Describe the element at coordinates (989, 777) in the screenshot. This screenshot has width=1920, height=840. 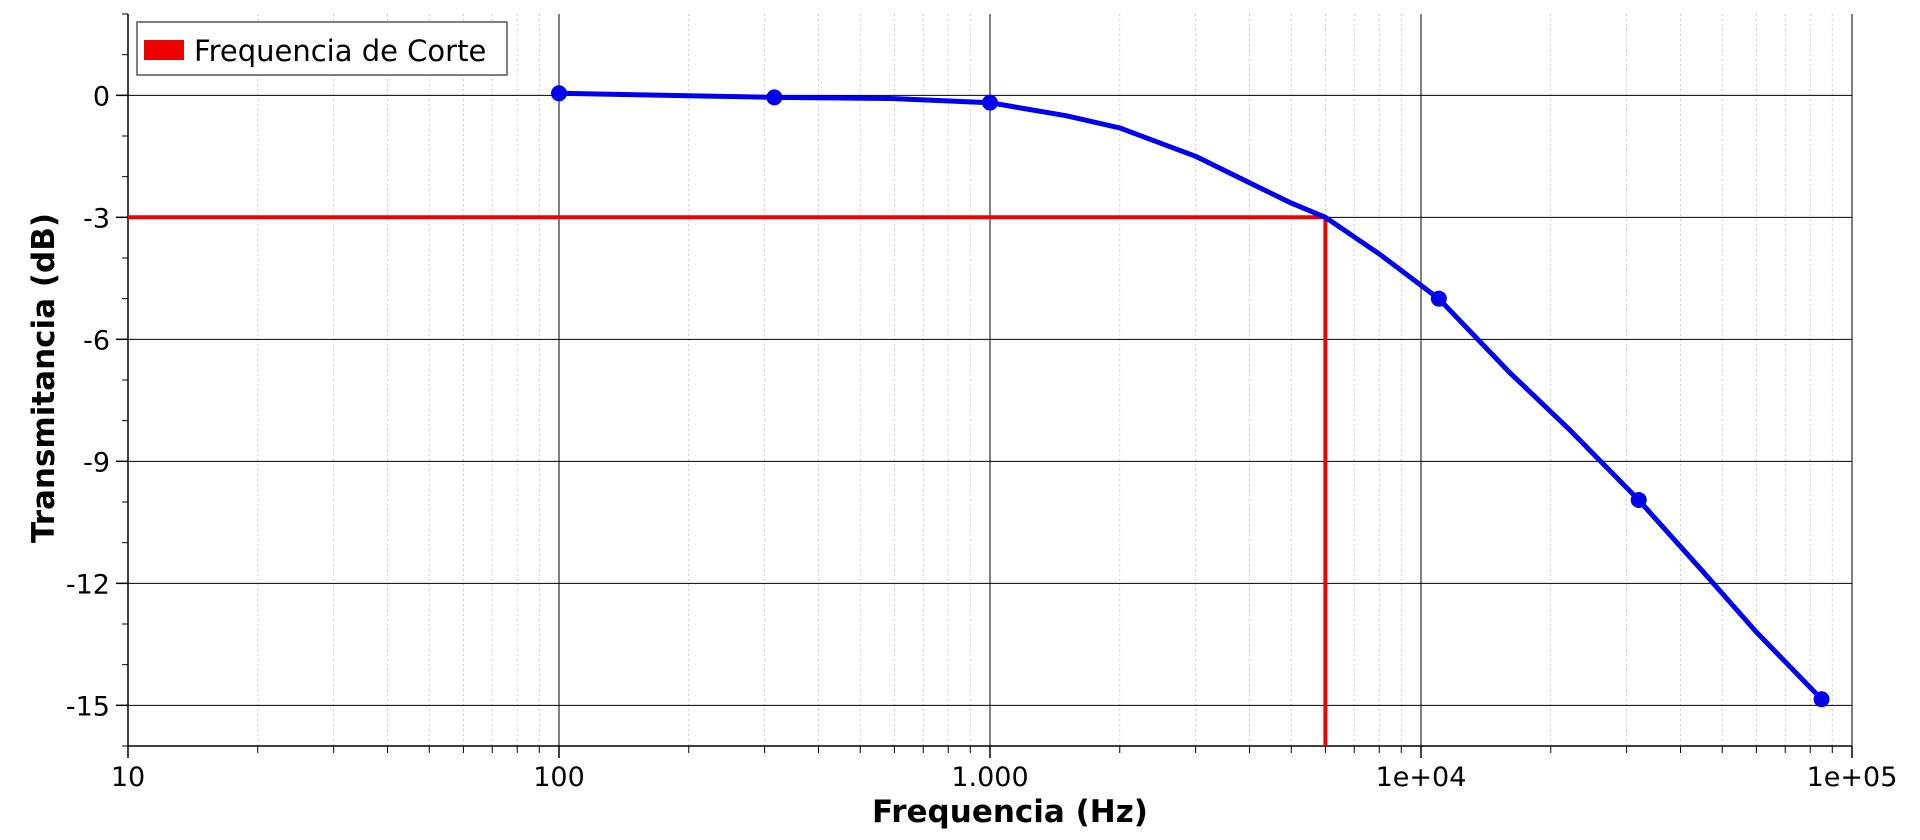
I see `x-tick-label: 1.000` at that location.